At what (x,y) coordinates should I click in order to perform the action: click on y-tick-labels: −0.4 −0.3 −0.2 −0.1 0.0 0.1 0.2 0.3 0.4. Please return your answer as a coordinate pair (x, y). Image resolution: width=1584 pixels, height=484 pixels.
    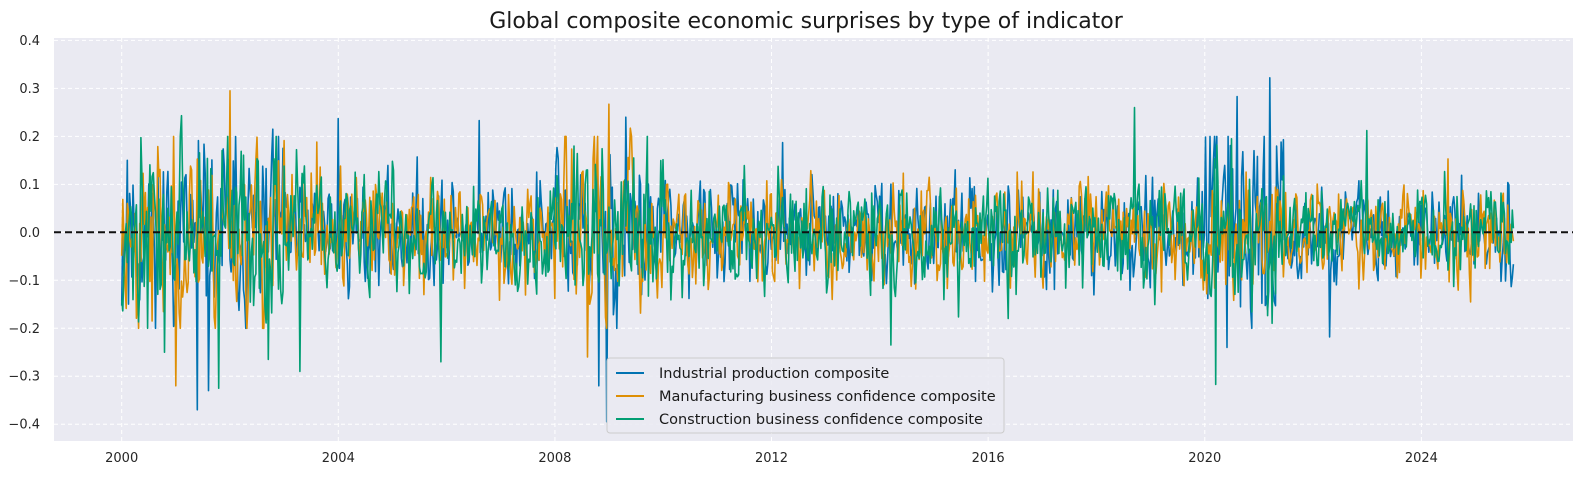
    Looking at the image, I should click on (24, 233).